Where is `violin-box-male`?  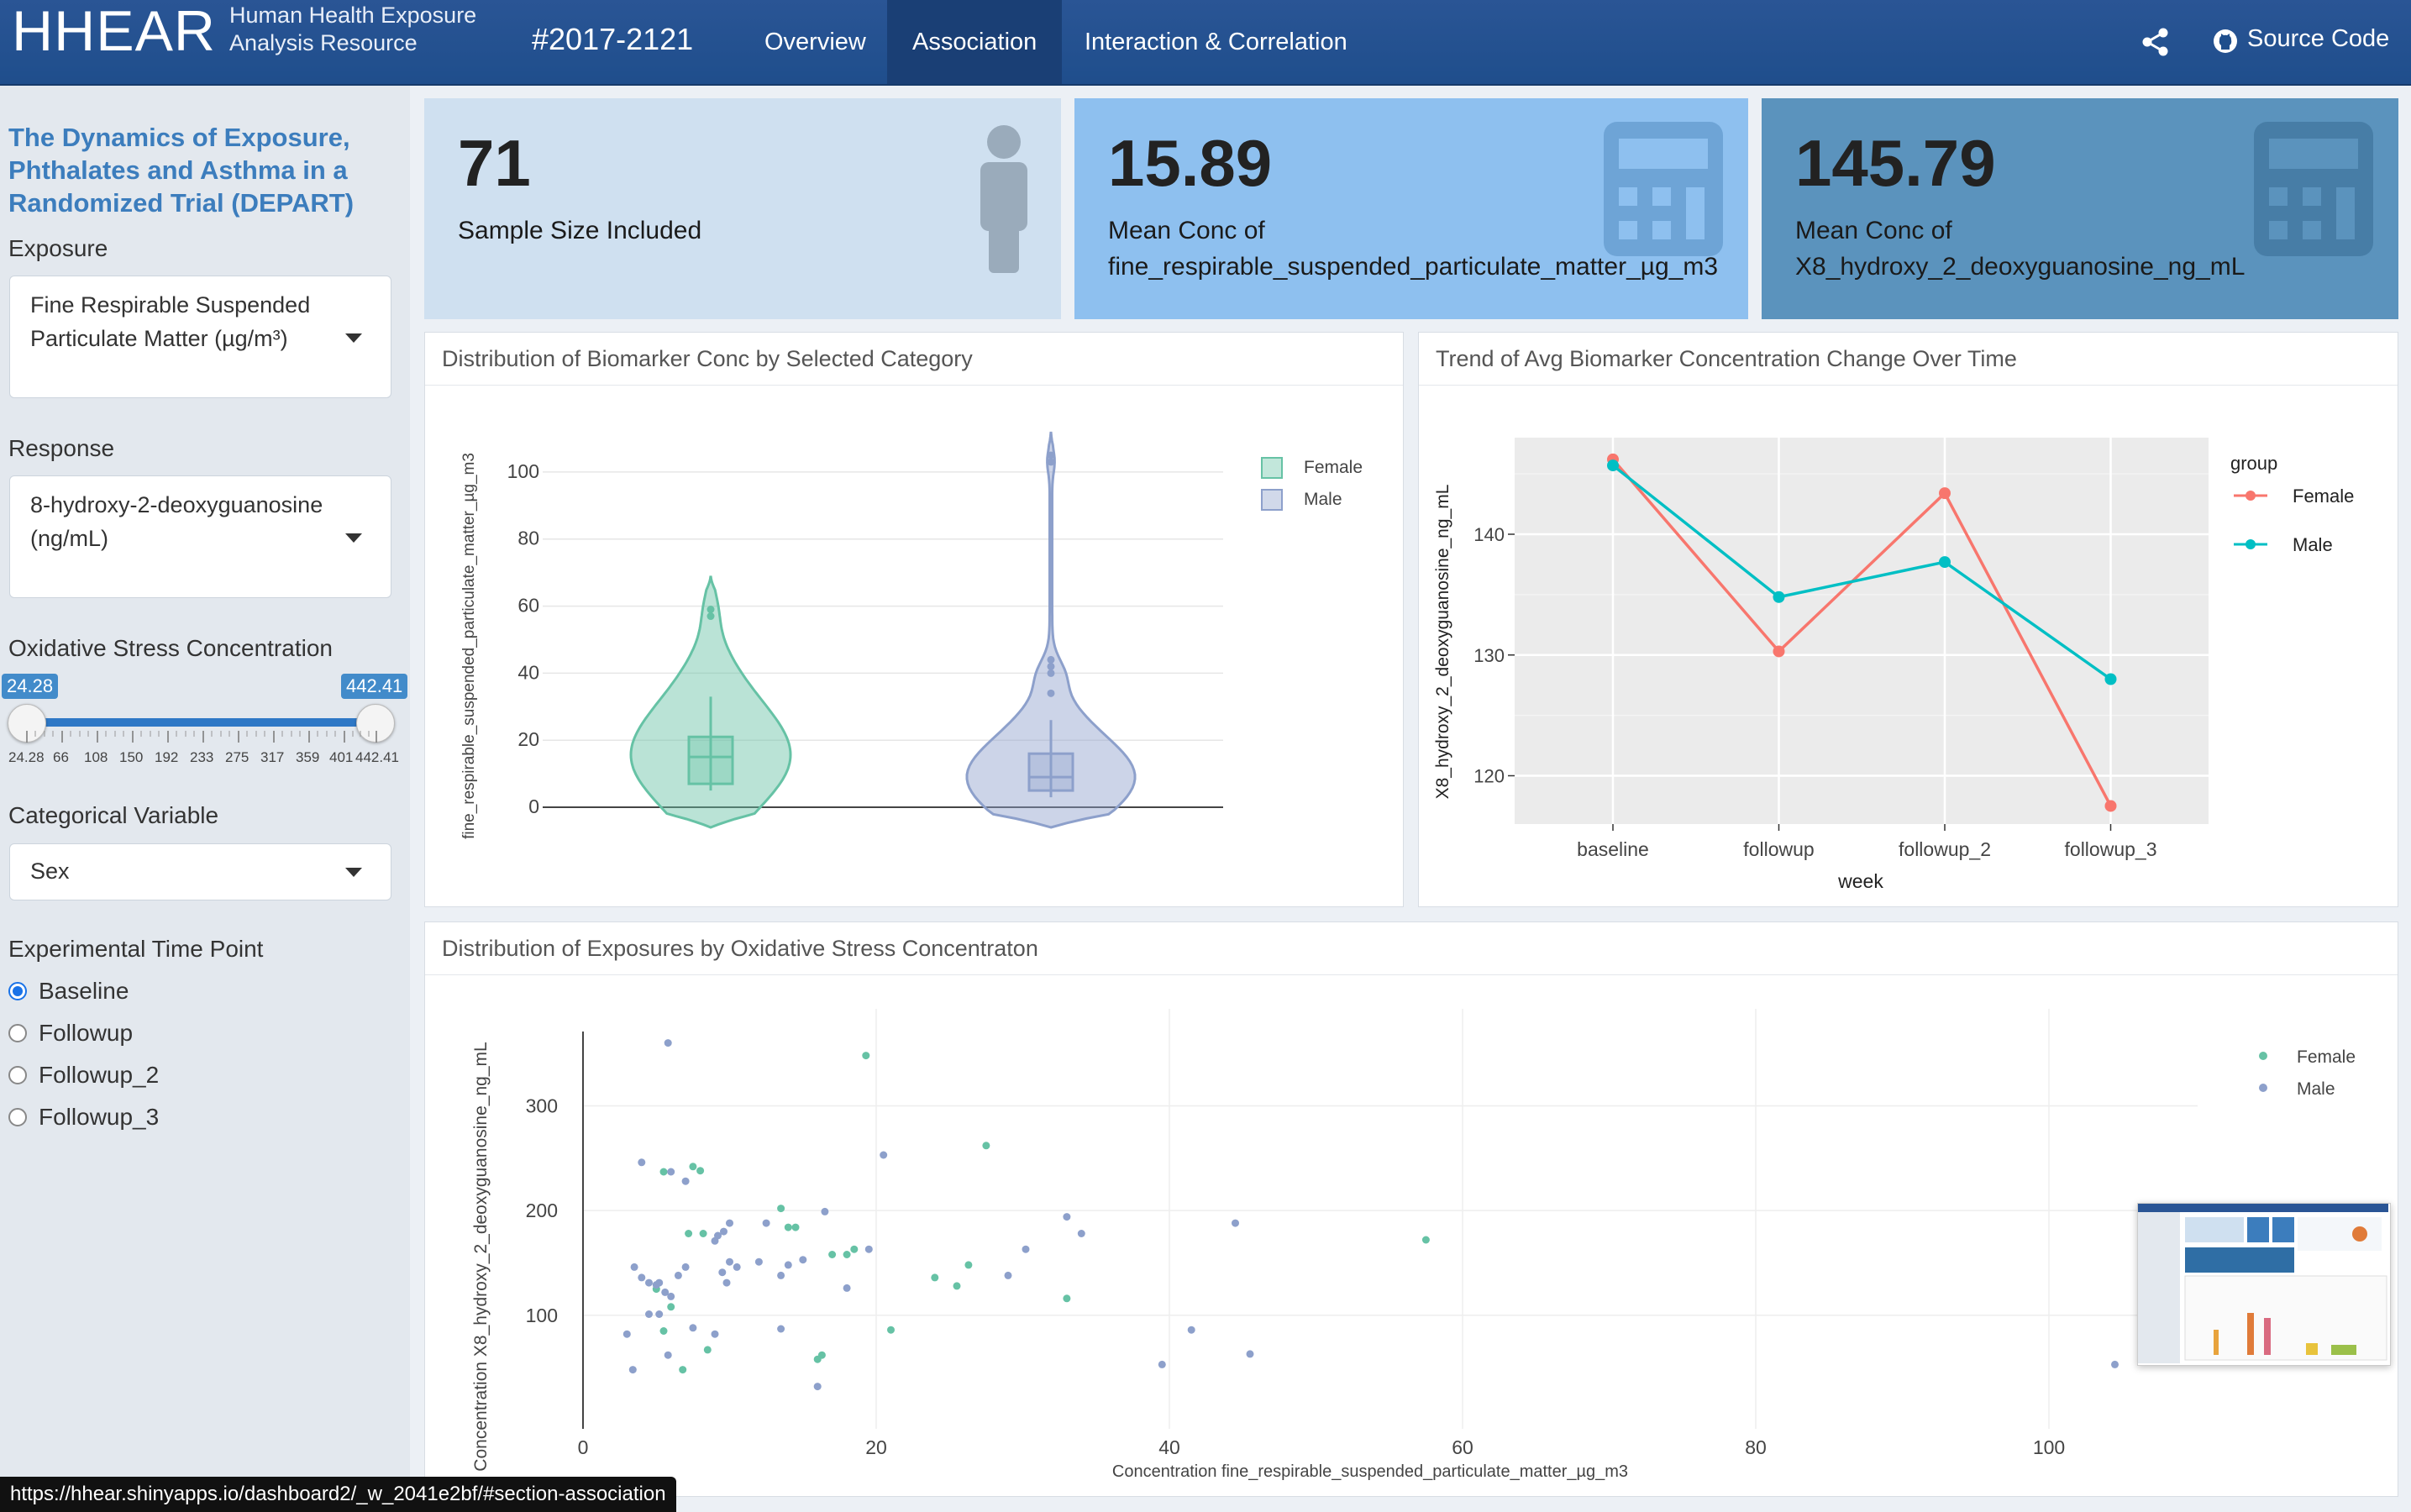
violin-box-male is located at coordinates (1050, 772).